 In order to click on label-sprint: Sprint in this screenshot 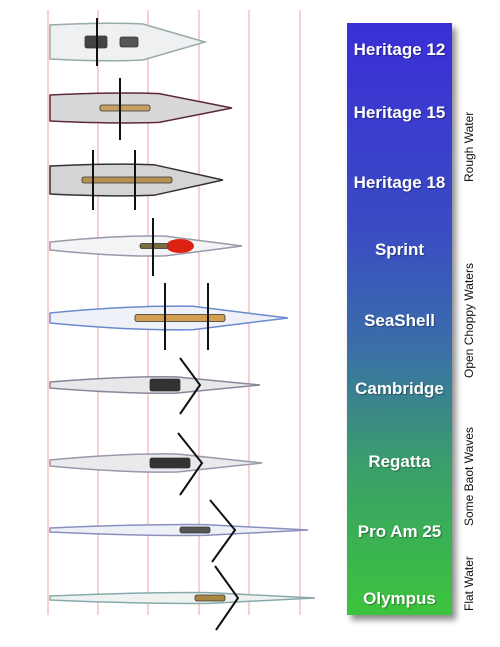, I will do `click(399, 249)`.